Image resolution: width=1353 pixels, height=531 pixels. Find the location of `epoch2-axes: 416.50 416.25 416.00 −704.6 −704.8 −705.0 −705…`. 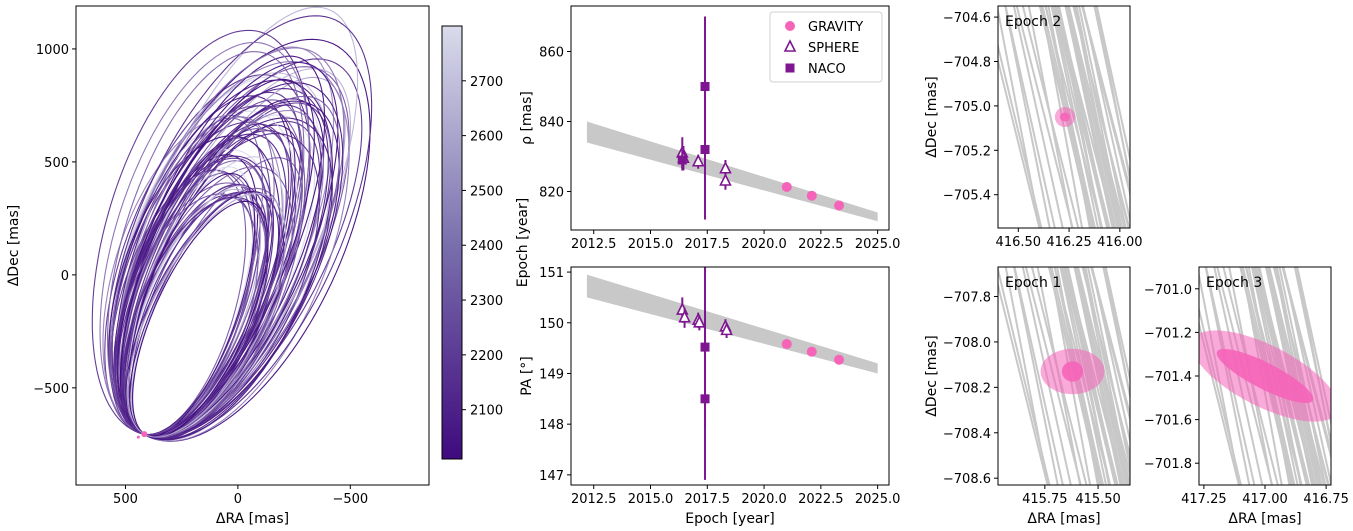

epoch2-axes: 416.50 416.25 416.00 −704.6 −704.8 −705.0 −705… is located at coordinates (1033, 127).